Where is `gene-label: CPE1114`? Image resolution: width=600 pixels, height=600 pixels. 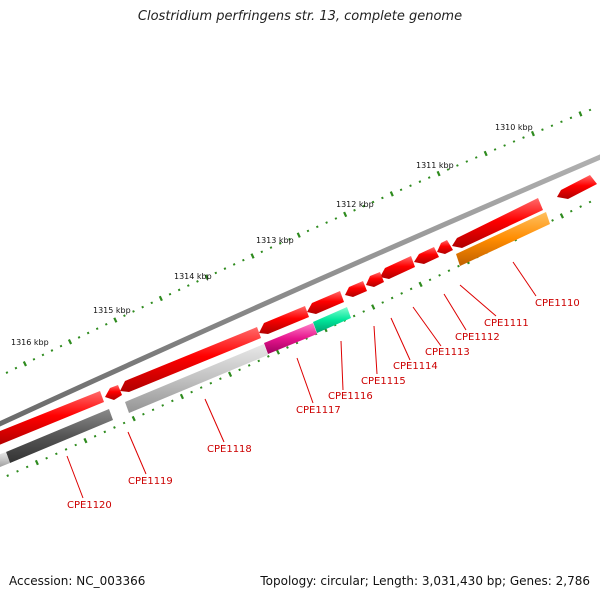
gene-label: CPE1114 is located at coordinates (415, 366).